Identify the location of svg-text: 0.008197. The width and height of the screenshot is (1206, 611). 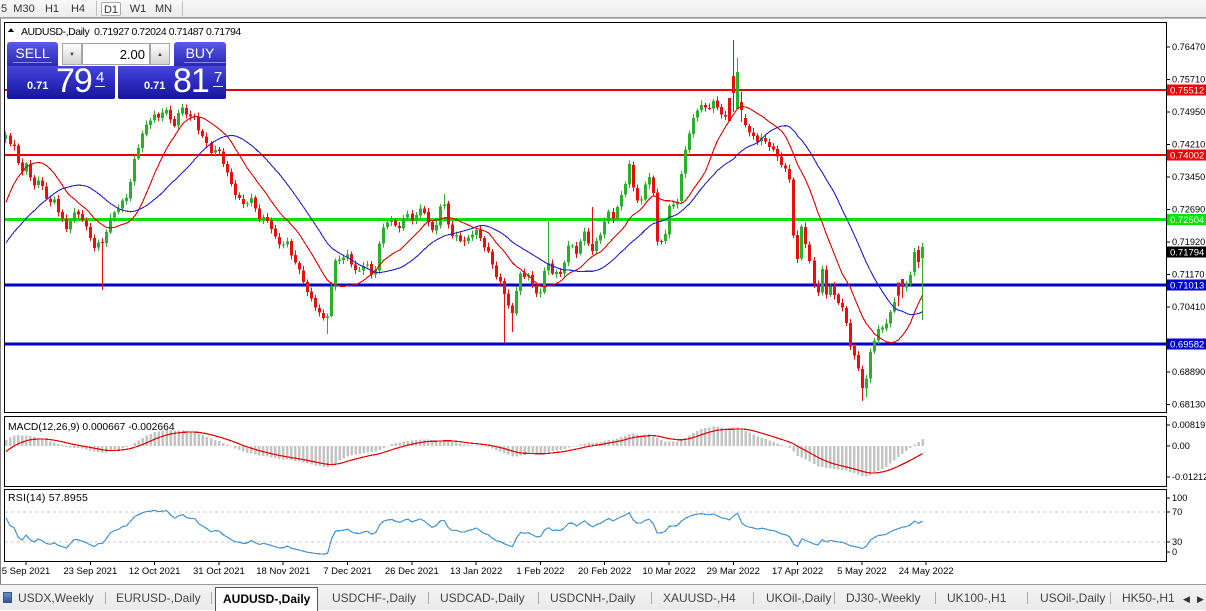
(1189, 425).